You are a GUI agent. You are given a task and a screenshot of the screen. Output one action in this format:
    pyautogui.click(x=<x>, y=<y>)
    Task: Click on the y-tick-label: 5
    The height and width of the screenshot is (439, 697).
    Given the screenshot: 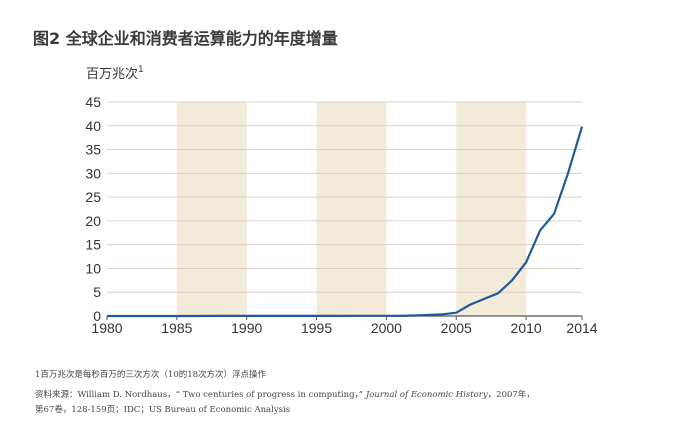 What is the action you would take?
    pyautogui.click(x=97, y=292)
    